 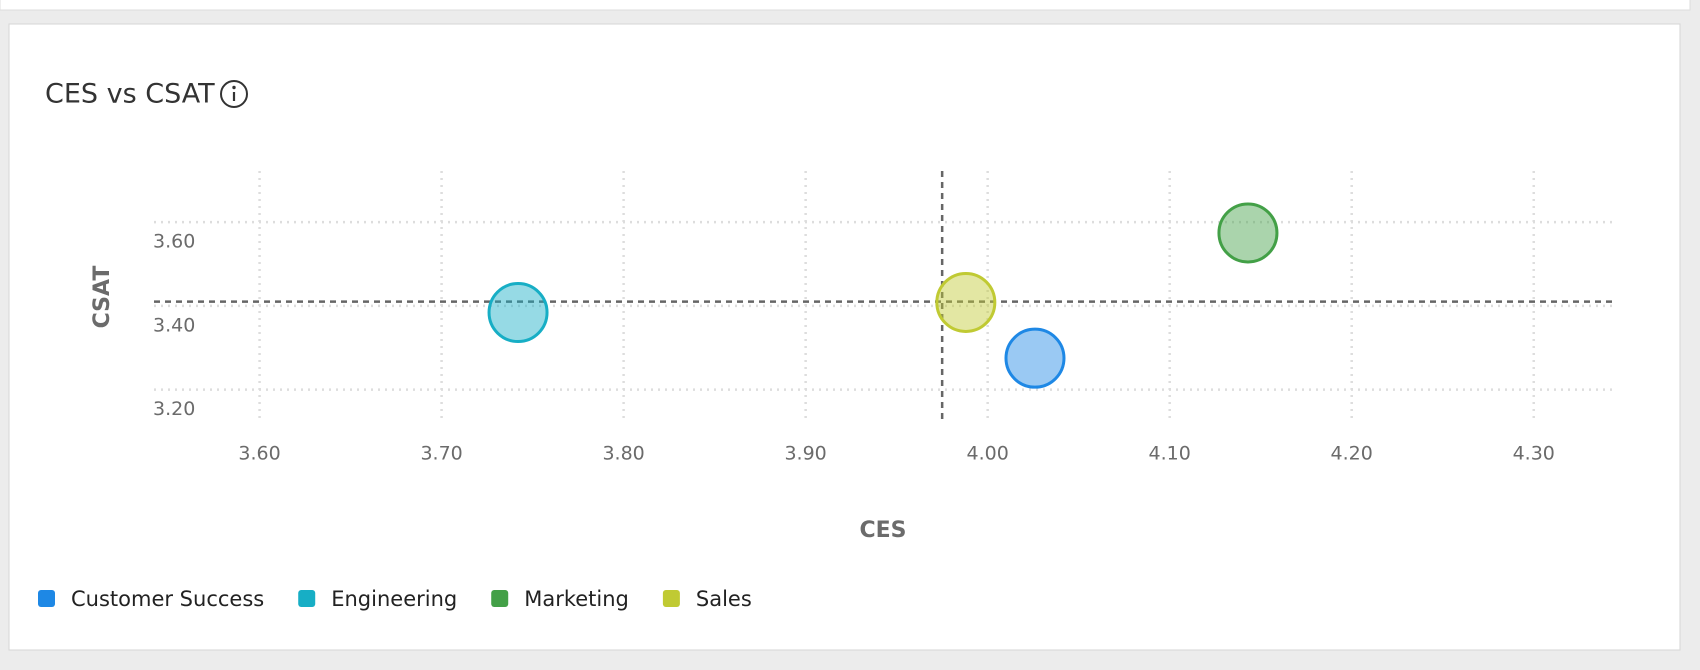 I want to click on legend-label: Engineering, so click(x=394, y=599).